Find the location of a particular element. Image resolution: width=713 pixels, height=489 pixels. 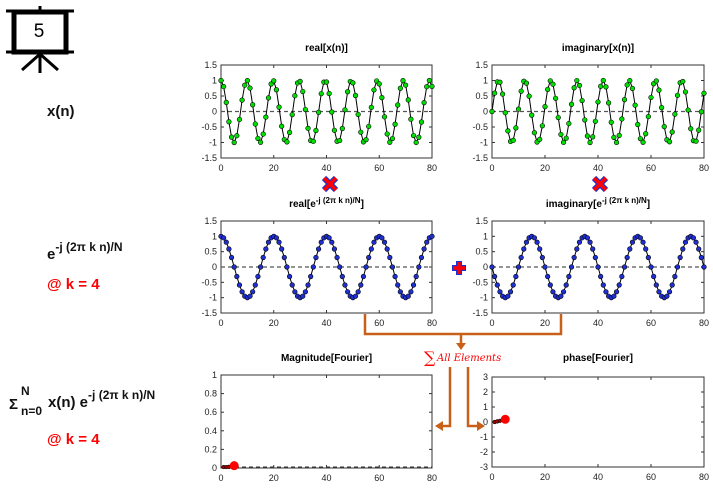

y-tick-label: 0.6 is located at coordinates (210, 412).